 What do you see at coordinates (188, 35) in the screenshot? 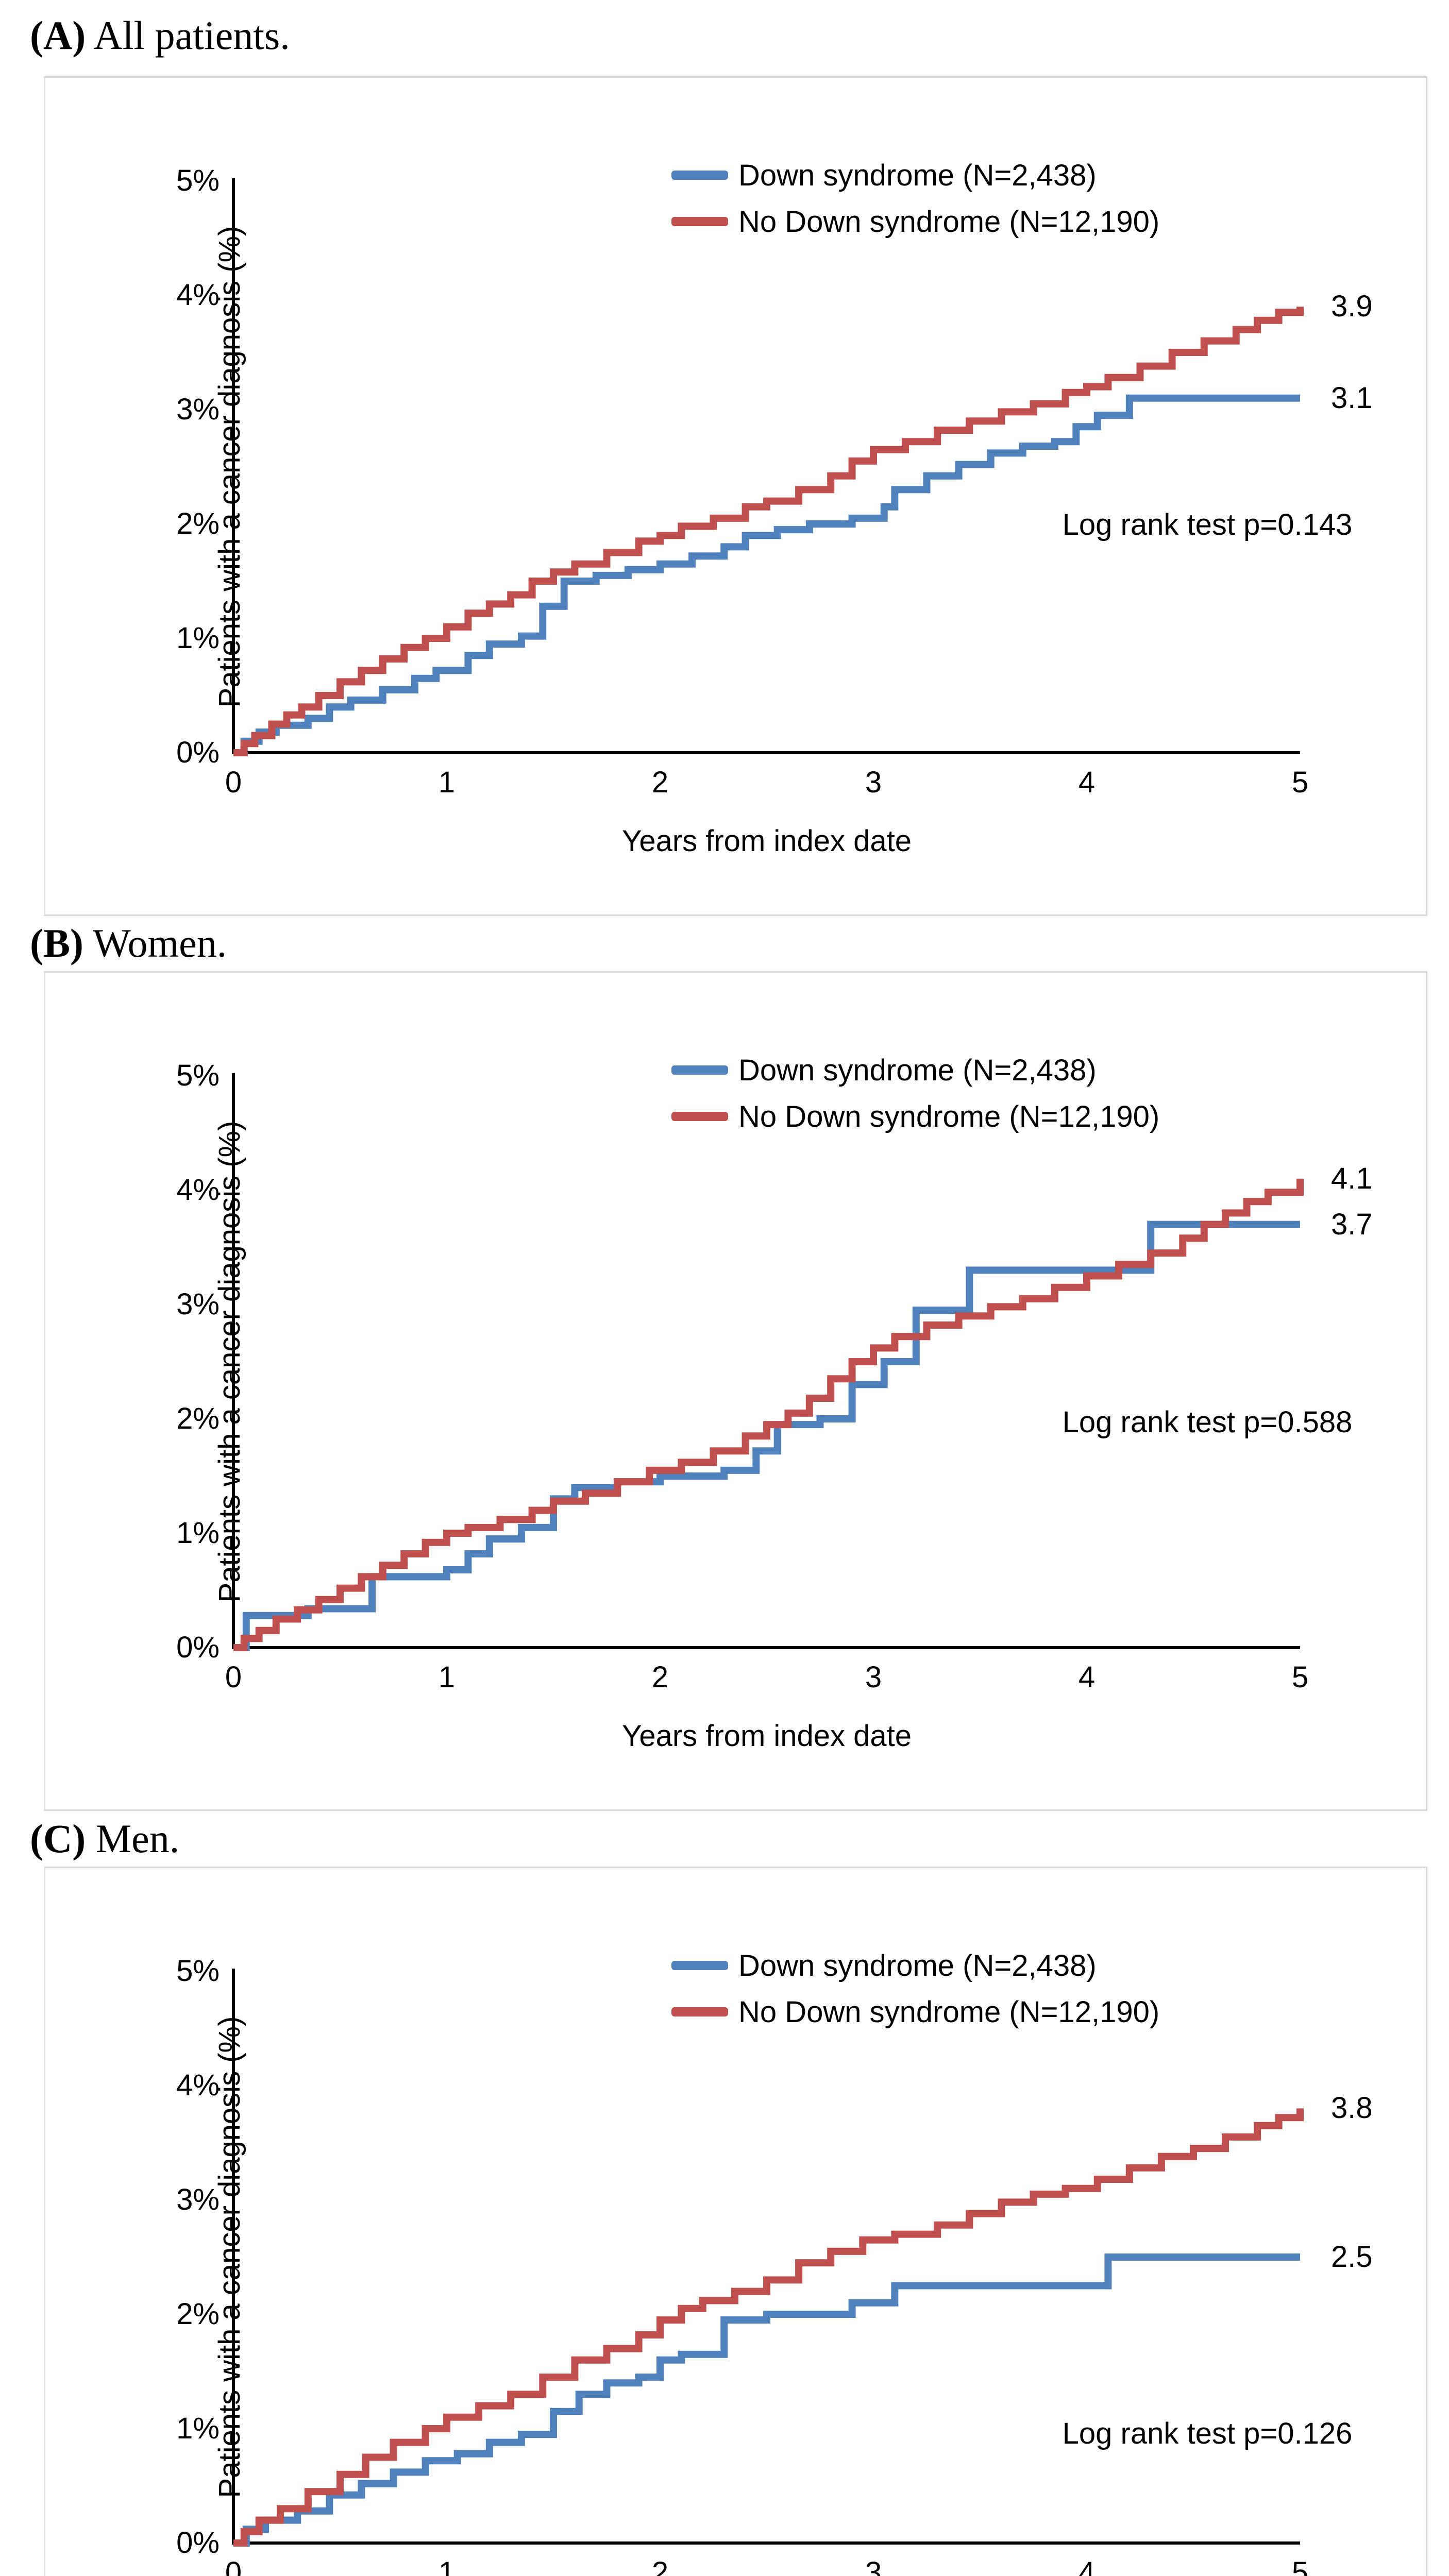
I see `panel-a-title-text: All patients.` at bounding box center [188, 35].